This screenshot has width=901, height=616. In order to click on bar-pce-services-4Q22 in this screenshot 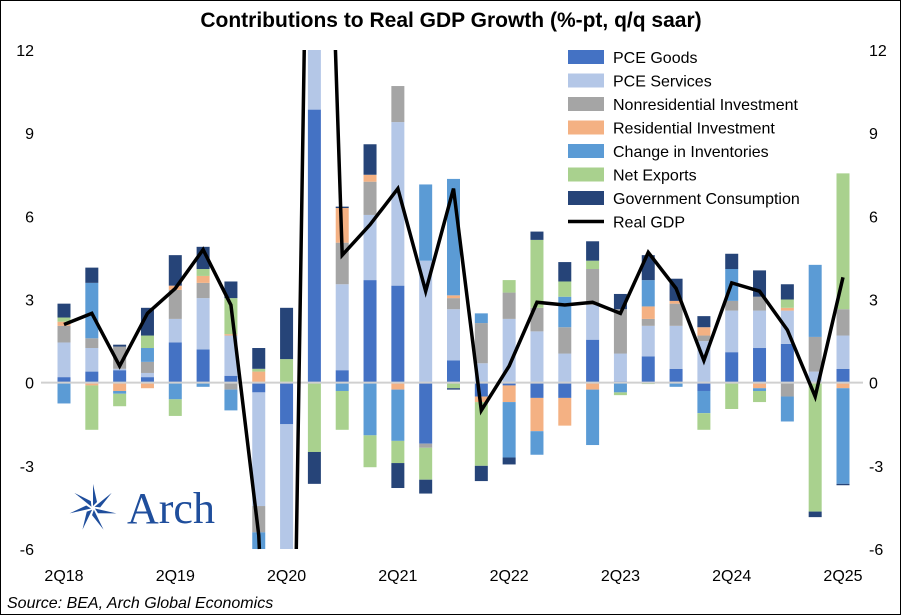, I will do `click(565, 368)`.